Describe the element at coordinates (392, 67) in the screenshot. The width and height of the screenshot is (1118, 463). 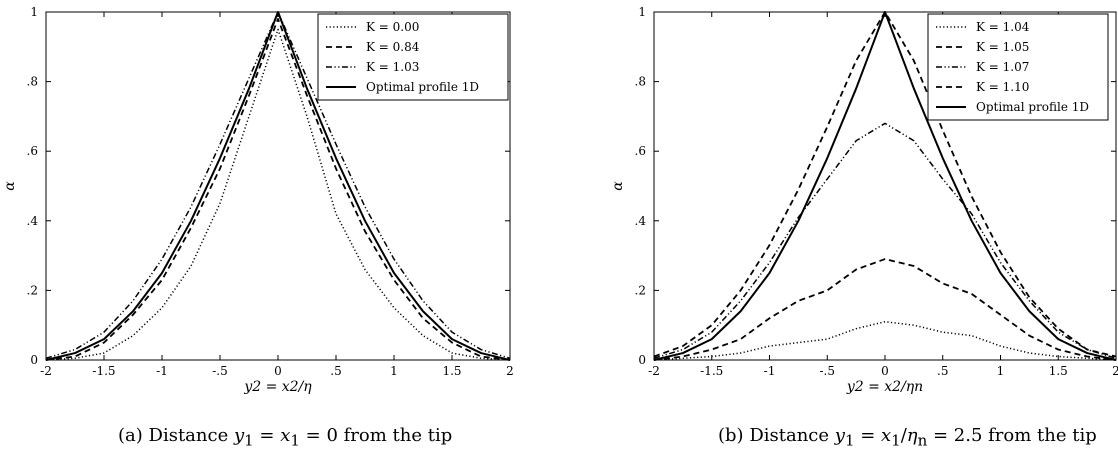
I see `legend-label: K = 1.03` at that location.